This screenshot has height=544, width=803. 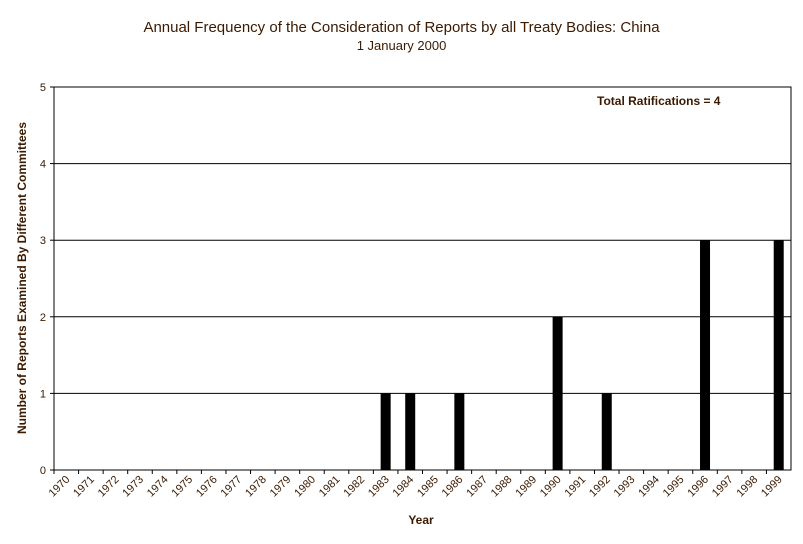 What do you see at coordinates (772, 487) in the screenshot?
I see `x-tick-label: 1999` at bounding box center [772, 487].